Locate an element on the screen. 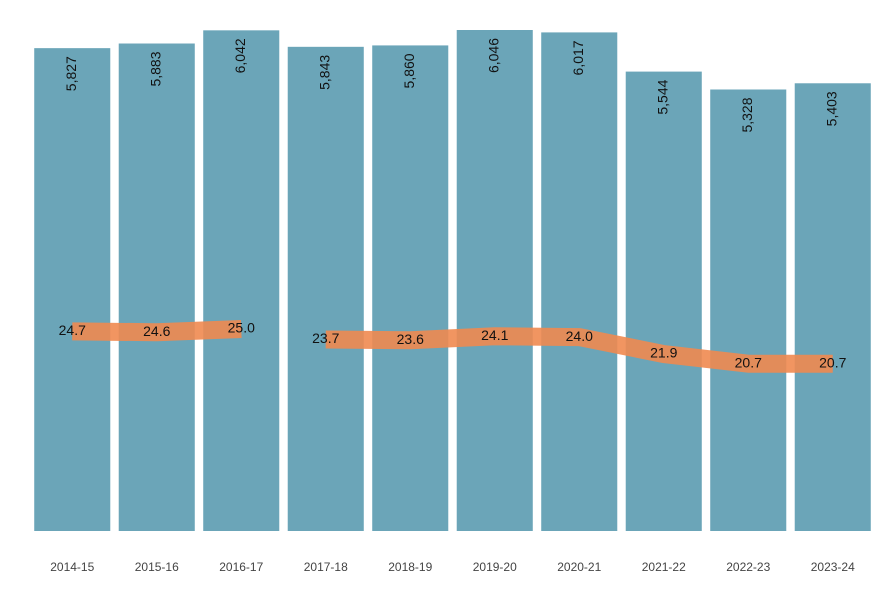 Image resolution: width=890 pixels, height=600 pixels. line-value-label: 23.7 is located at coordinates (325, 338).